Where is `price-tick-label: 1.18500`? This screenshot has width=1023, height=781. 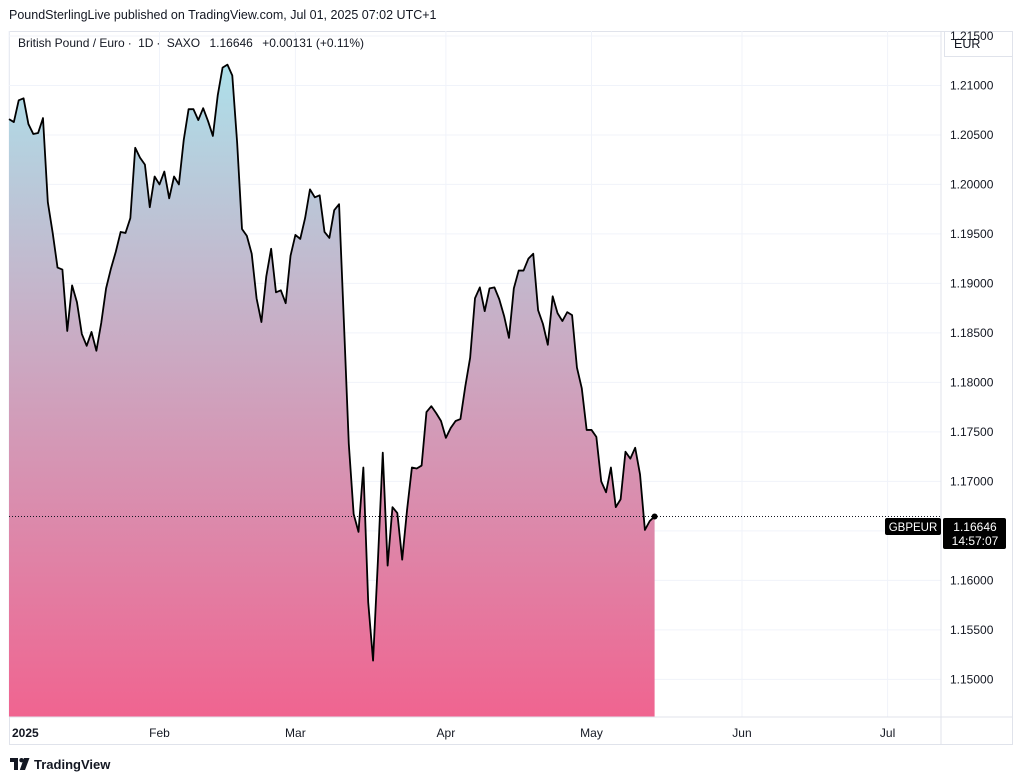 price-tick-label: 1.18500 is located at coordinates (972, 333).